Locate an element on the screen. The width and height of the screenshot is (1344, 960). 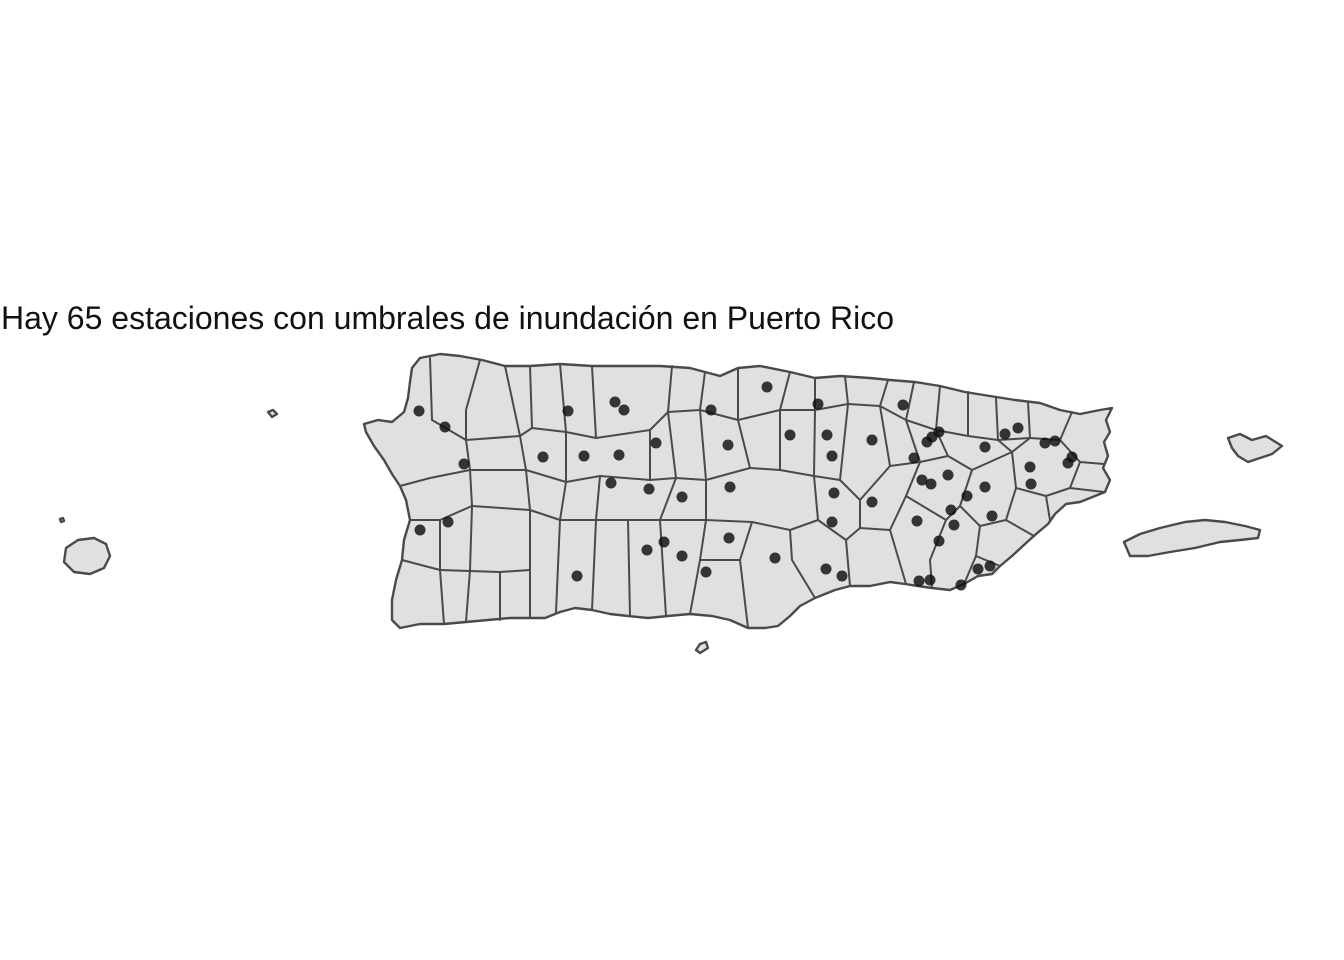
mona-island is located at coordinates (87, 556).